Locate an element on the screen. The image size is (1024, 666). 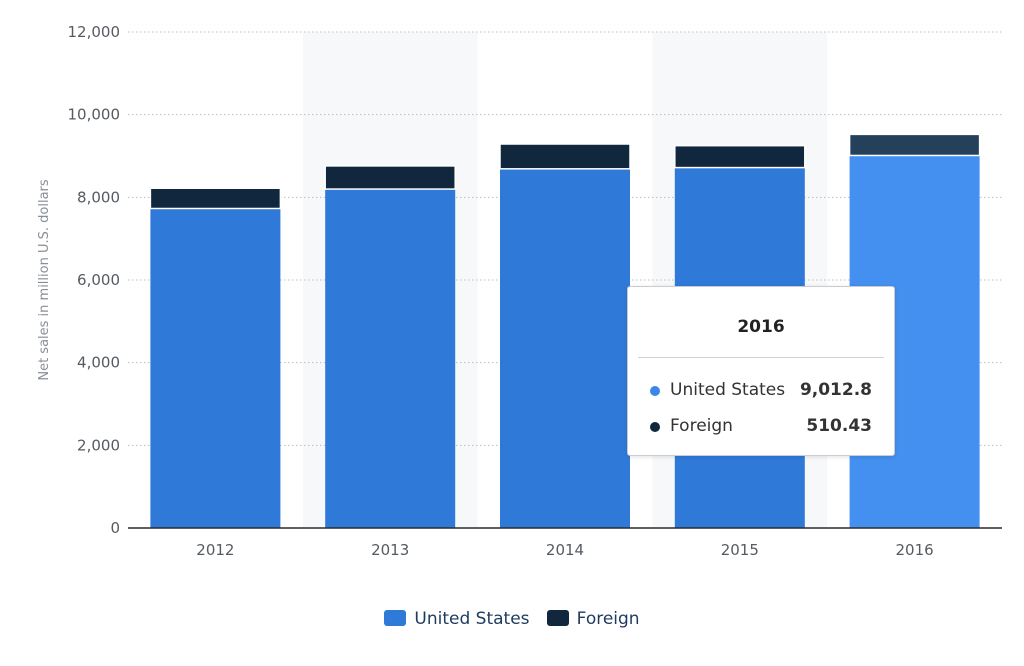
tooltip-series-value: 510.43 is located at coordinates (839, 426).